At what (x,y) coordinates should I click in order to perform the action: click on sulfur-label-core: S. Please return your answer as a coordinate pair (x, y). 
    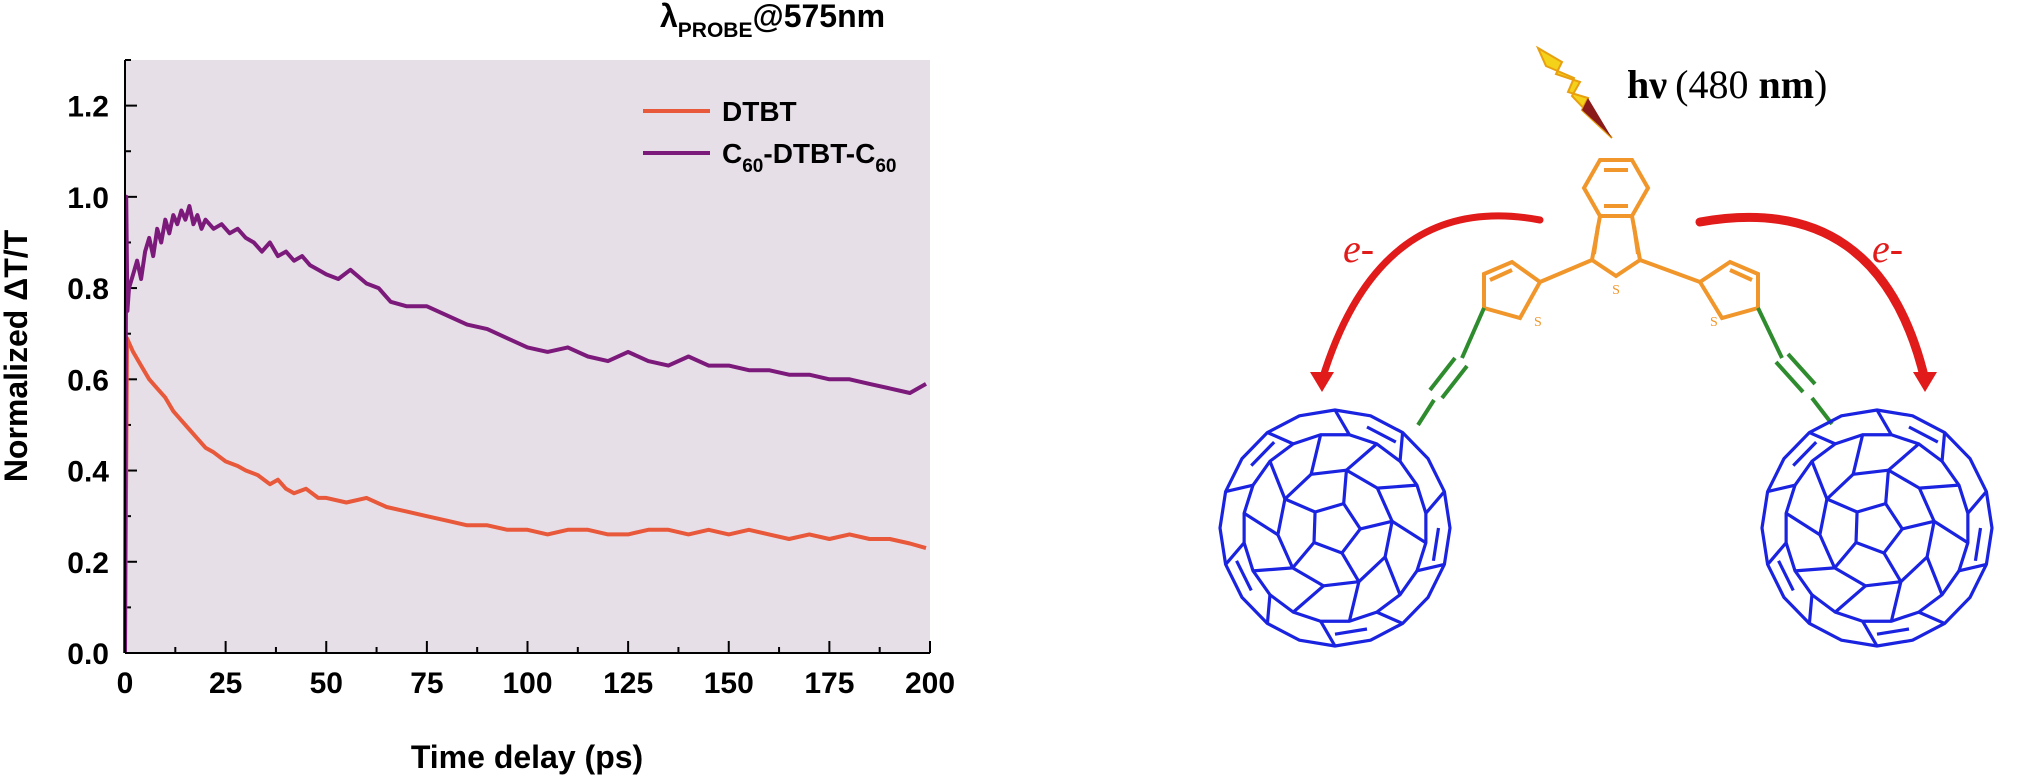
    Looking at the image, I should click on (1616, 290).